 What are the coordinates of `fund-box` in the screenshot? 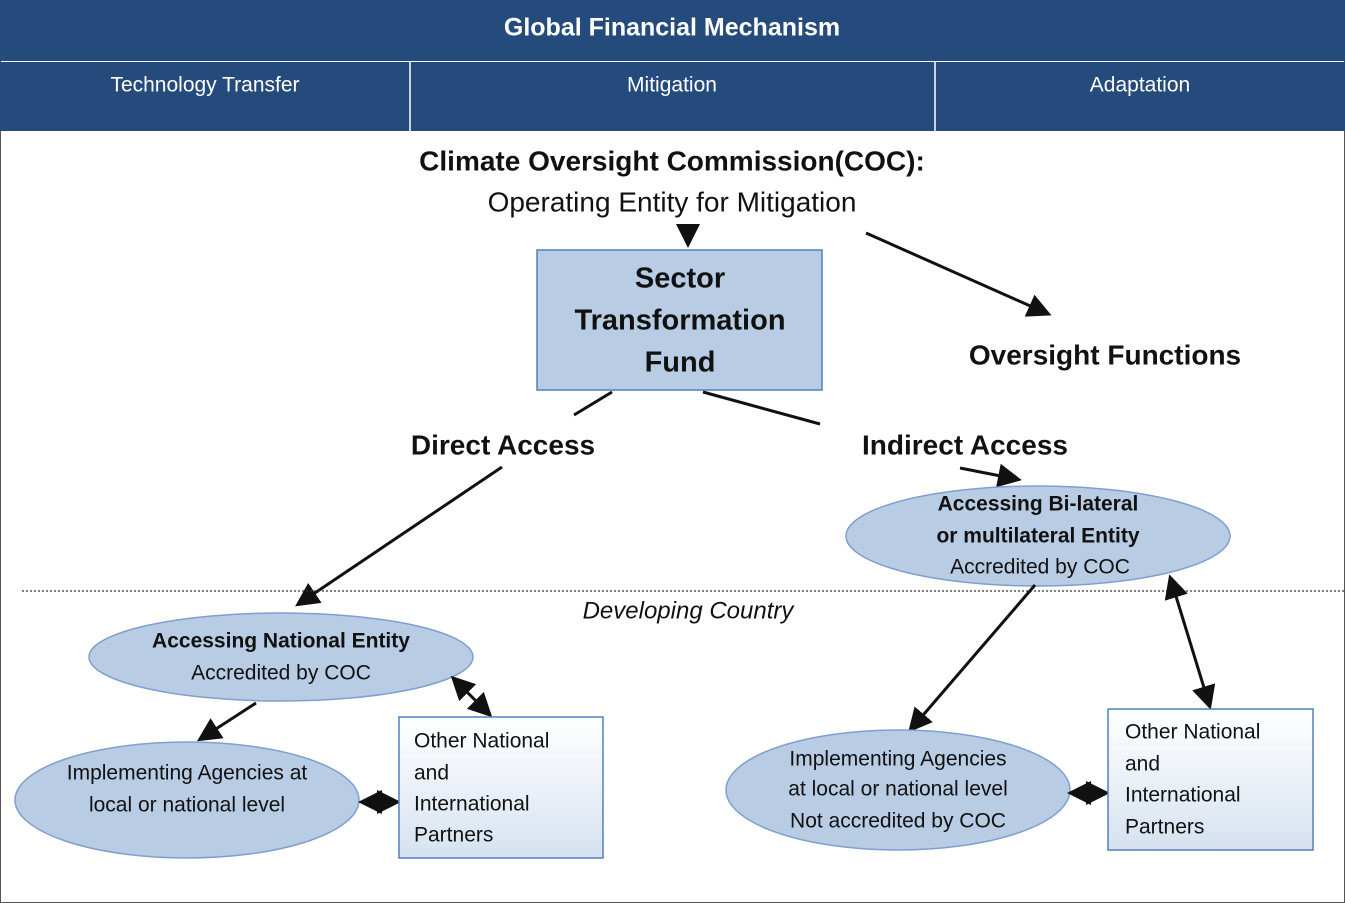 It's located at (679, 320).